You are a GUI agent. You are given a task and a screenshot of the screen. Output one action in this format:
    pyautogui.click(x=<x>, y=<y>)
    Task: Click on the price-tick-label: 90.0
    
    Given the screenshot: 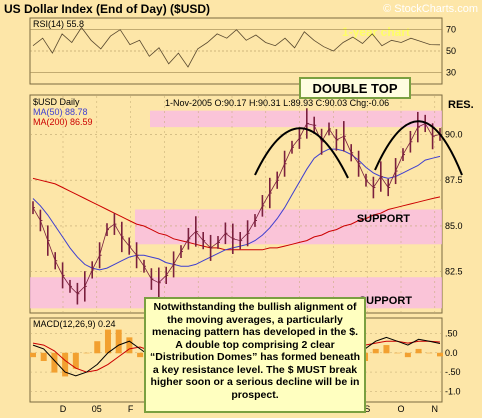 What is the action you would take?
    pyautogui.click(x=454, y=134)
    